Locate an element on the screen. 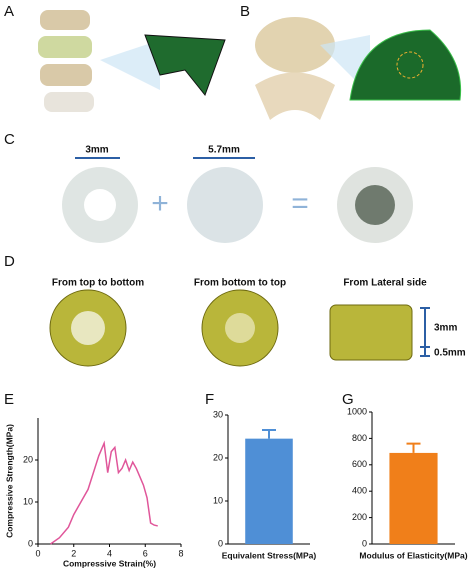 The image size is (474, 574). x-axis-label: Modulus of Elasticity(MPa) is located at coordinates (413, 555).